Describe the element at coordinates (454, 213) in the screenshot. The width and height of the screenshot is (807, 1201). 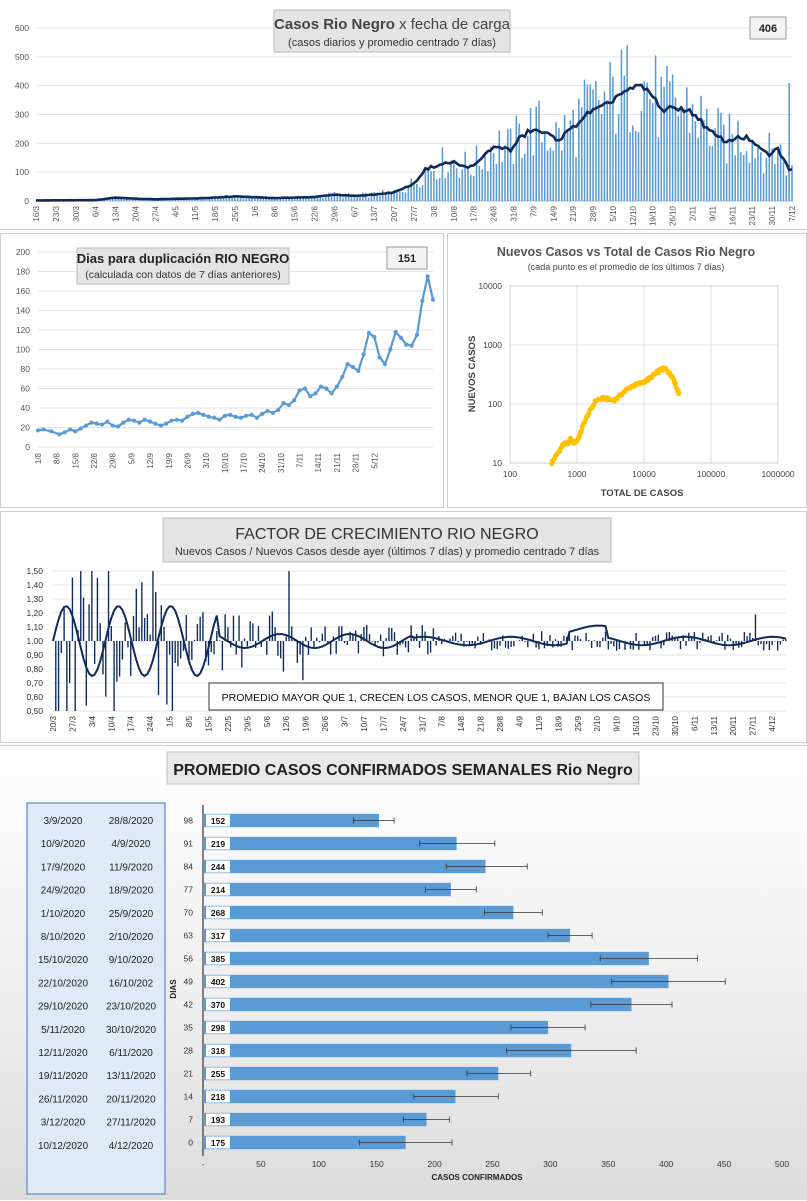
I see `daily-xtick: 10/8` at that location.